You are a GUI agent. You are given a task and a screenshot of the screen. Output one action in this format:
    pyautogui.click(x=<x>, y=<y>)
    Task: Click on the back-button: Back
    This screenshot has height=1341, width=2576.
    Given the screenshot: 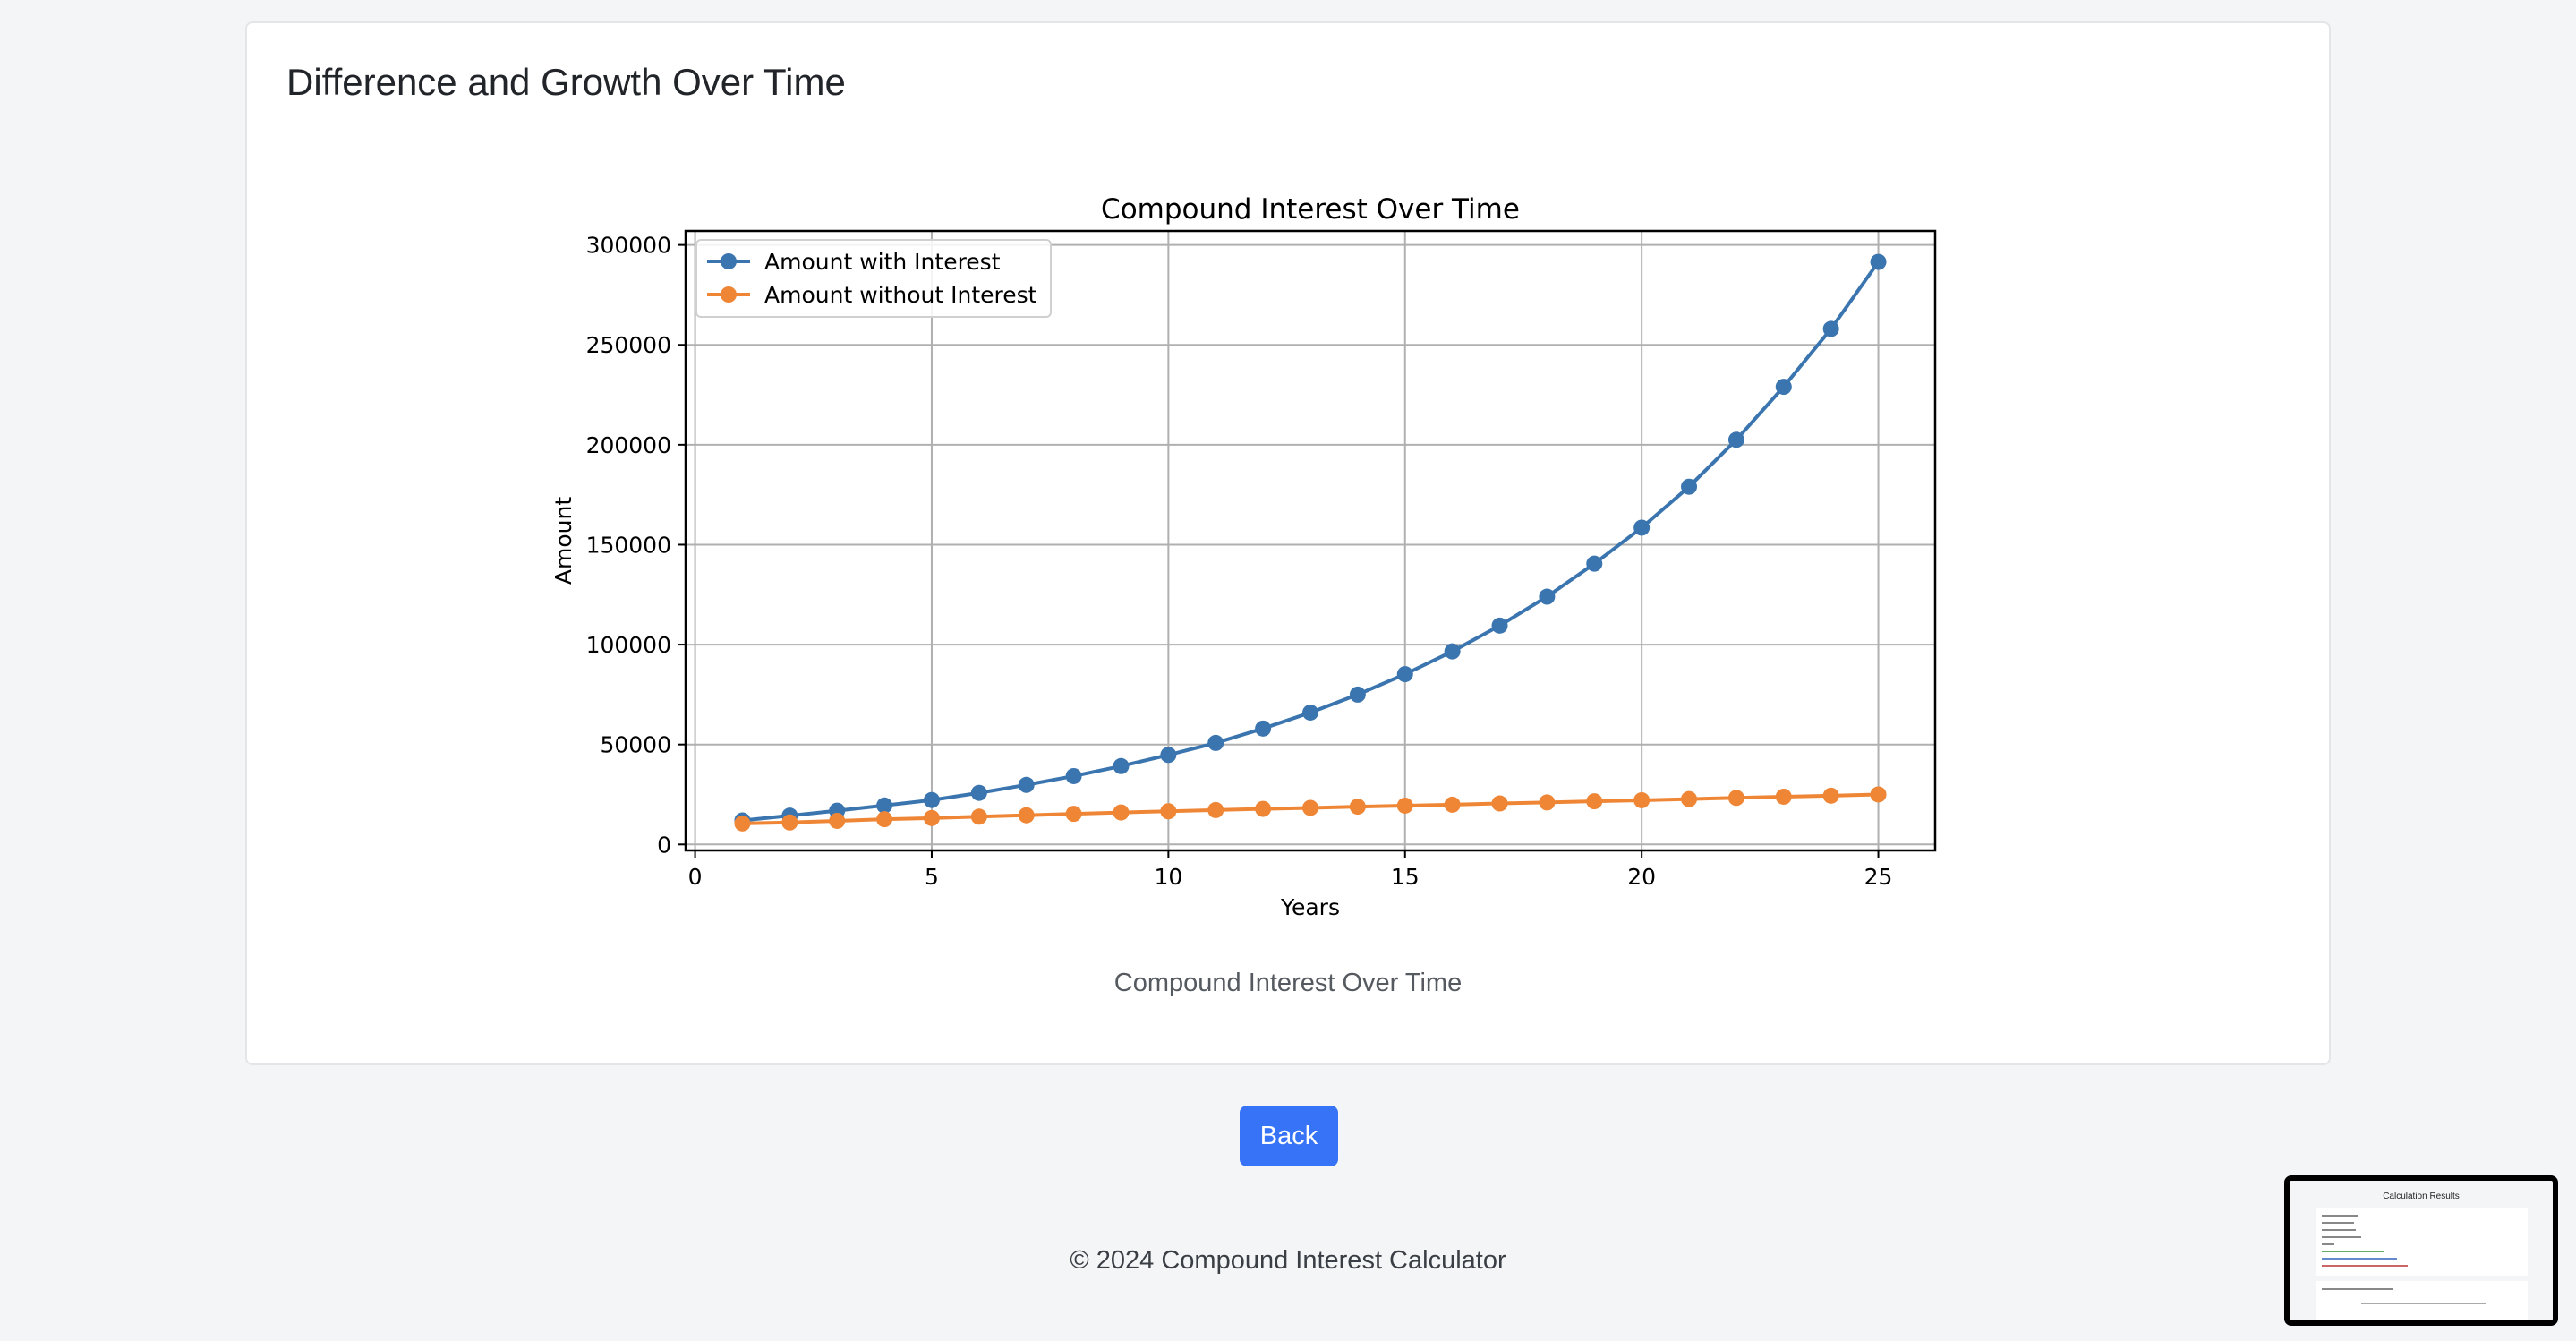 What is the action you would take?
    pyautogui.click(x=1289, y=1136)
    